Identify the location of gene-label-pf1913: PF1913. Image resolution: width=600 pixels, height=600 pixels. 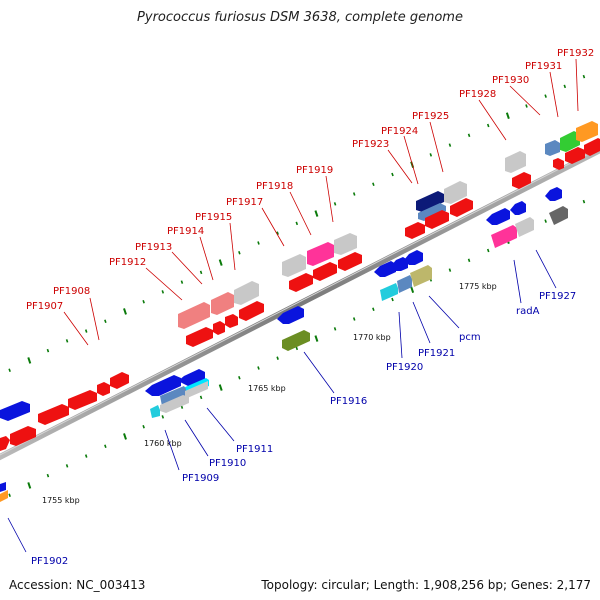
(153, 247).